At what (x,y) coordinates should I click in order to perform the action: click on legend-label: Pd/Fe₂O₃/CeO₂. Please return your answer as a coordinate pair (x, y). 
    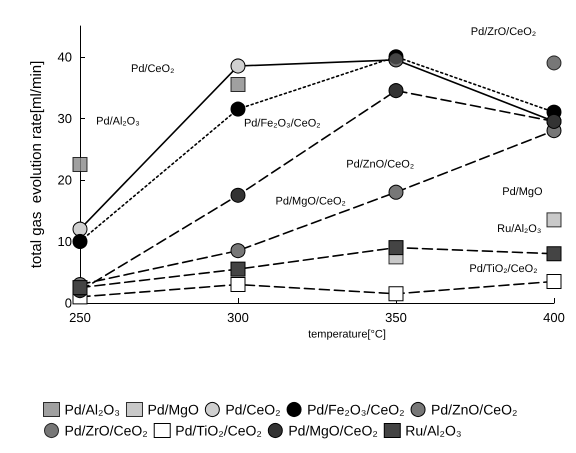
    Looking at the image, I should click on (356, 410).